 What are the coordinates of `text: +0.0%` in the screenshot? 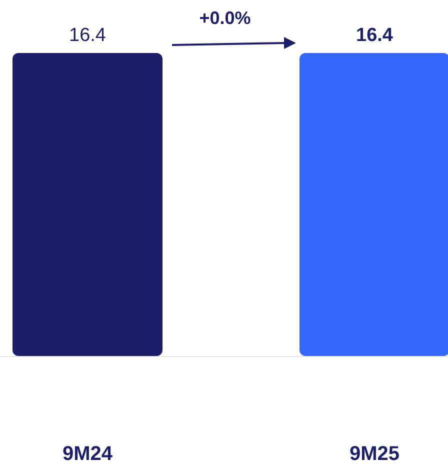 It's located at (225, 18).